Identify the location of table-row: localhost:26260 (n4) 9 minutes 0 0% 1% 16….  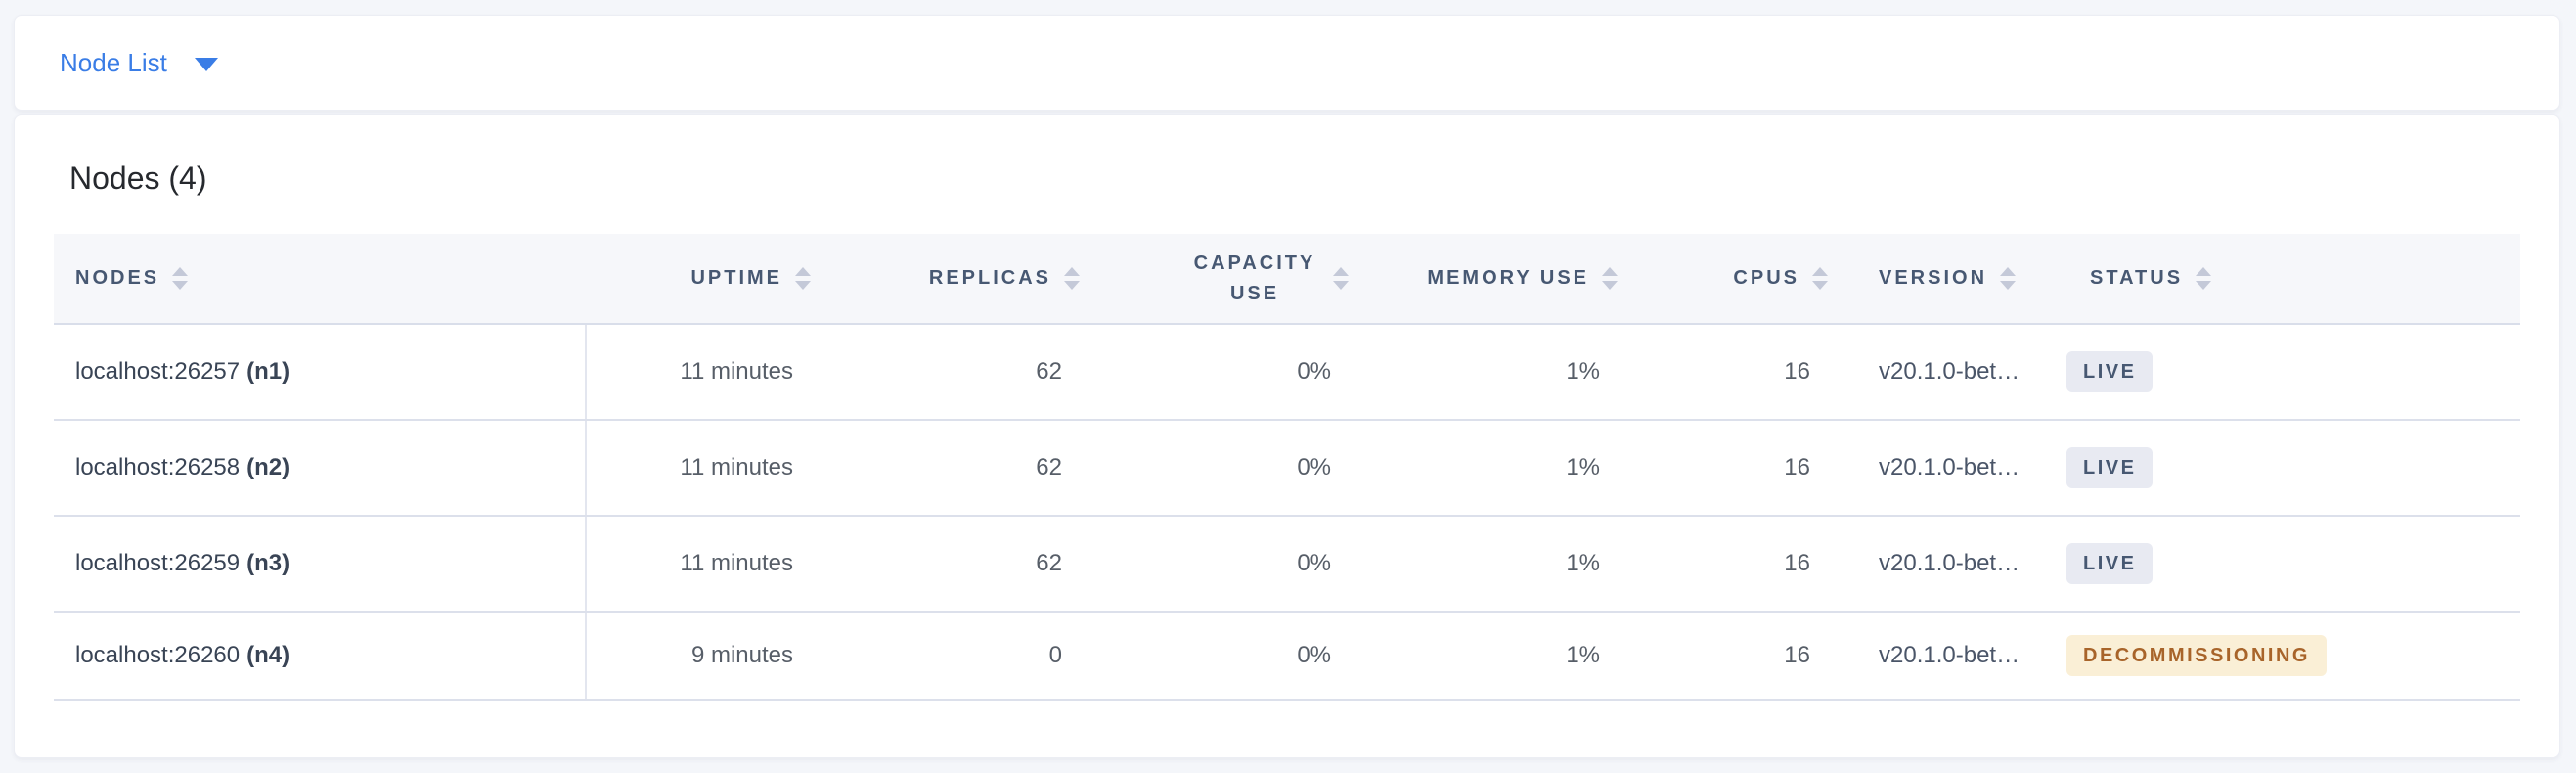
(1287, 656).